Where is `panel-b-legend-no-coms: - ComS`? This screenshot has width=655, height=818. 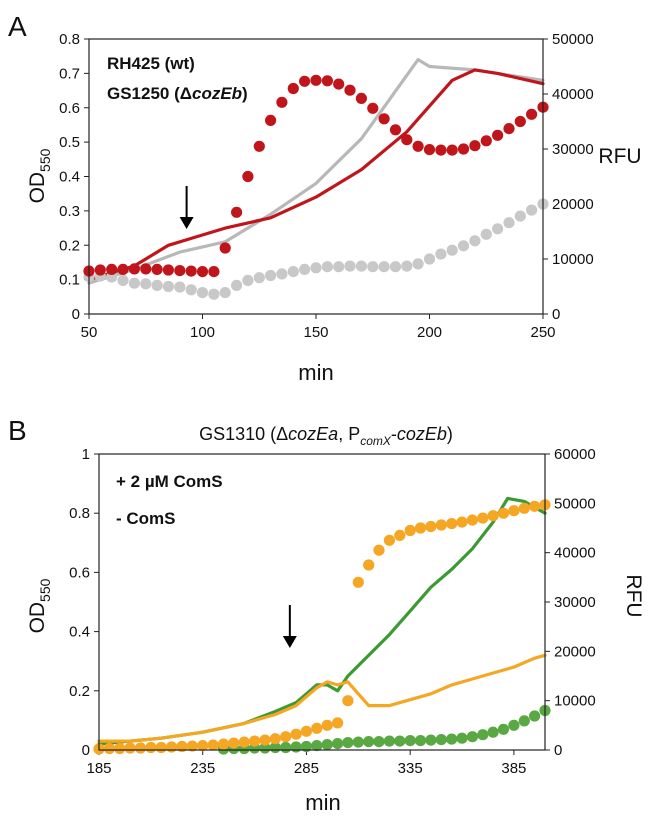
panel-b-legend-no-coms: - ComS is located at coordinates (146, 518).